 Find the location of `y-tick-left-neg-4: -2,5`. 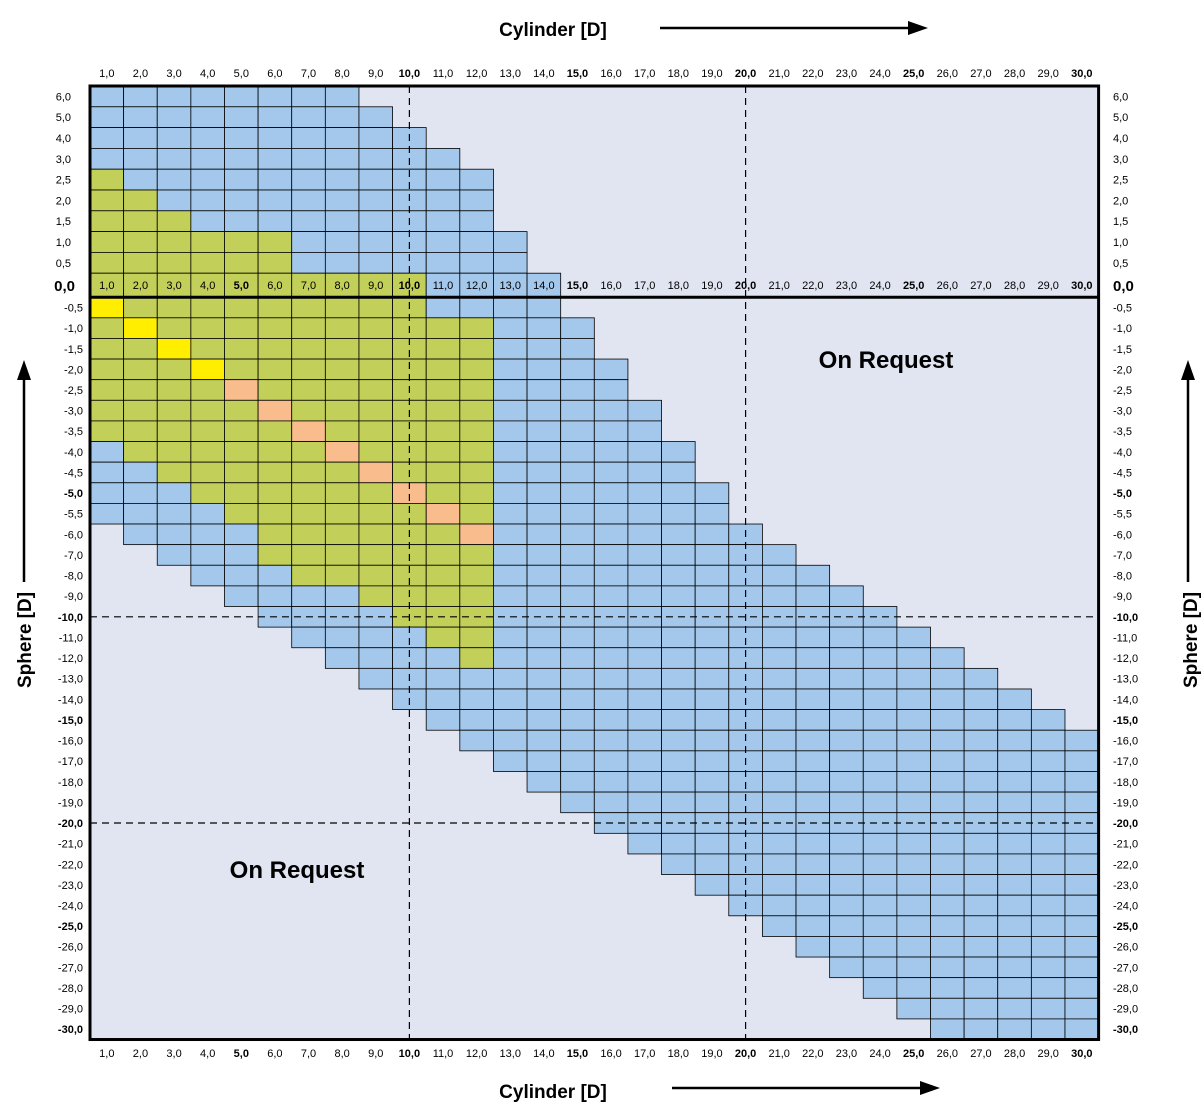

y-tick-left-neg-4: -2,5 is located at coordinates (73, 391).